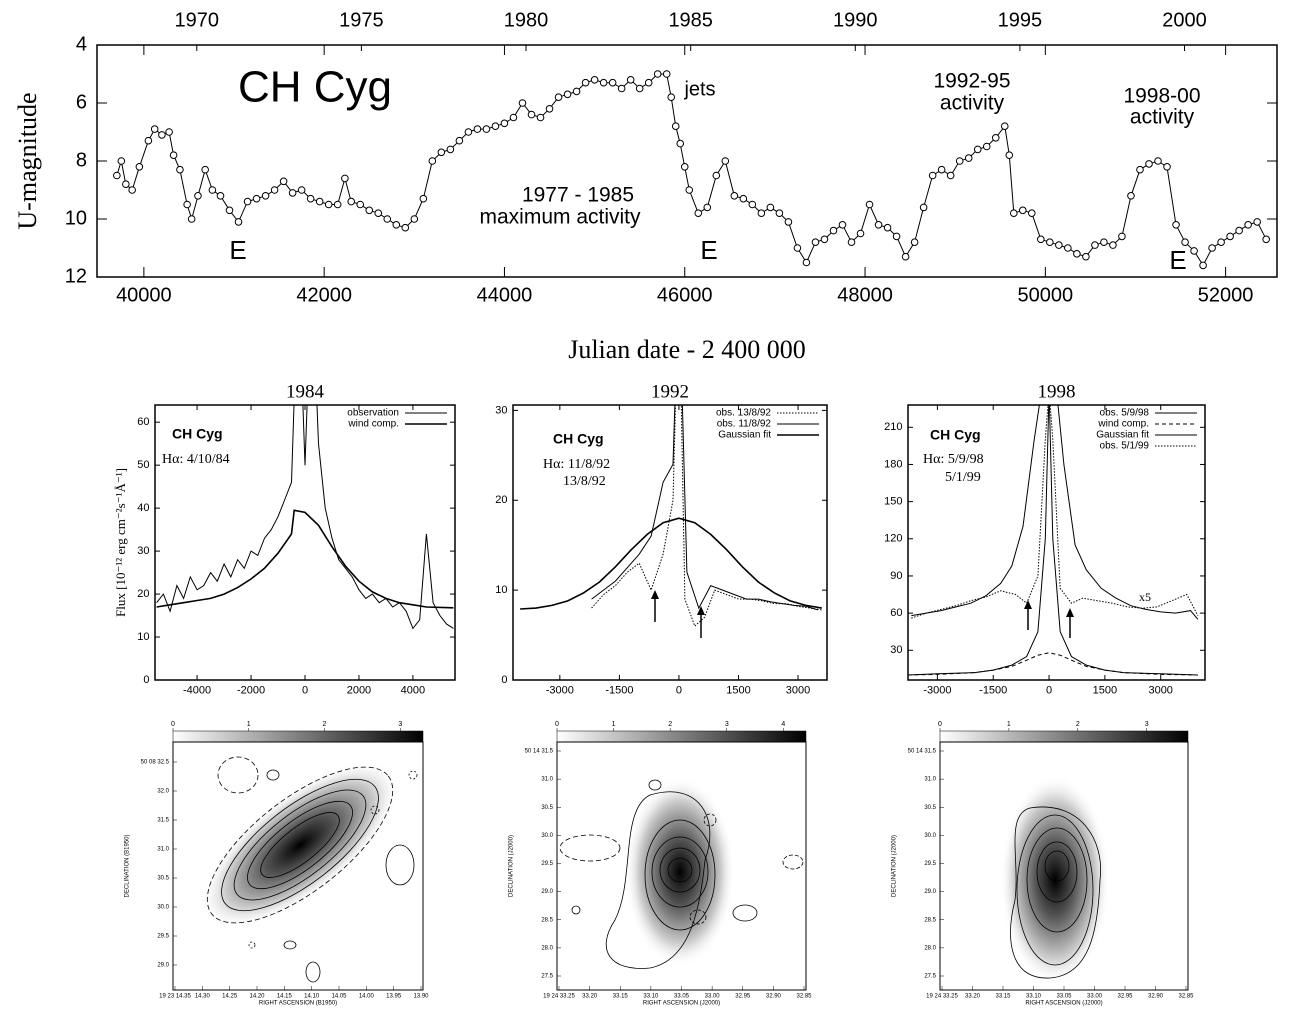  What do you see at coordinates (922, 752) in the screenshot?
I see `y-tick-label: 50 14 31.5` at bounding box center [922, 752].